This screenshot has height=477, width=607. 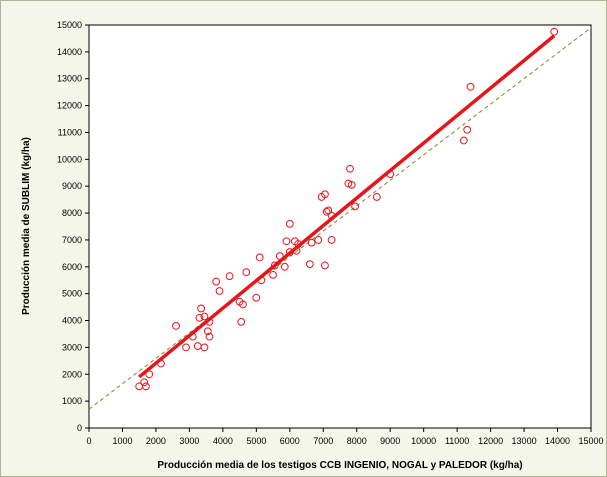 What do you see at coordinates (122, 441) in the screenshot?
I see `x-tick-label: 1000` at bounding box center [122, 441].